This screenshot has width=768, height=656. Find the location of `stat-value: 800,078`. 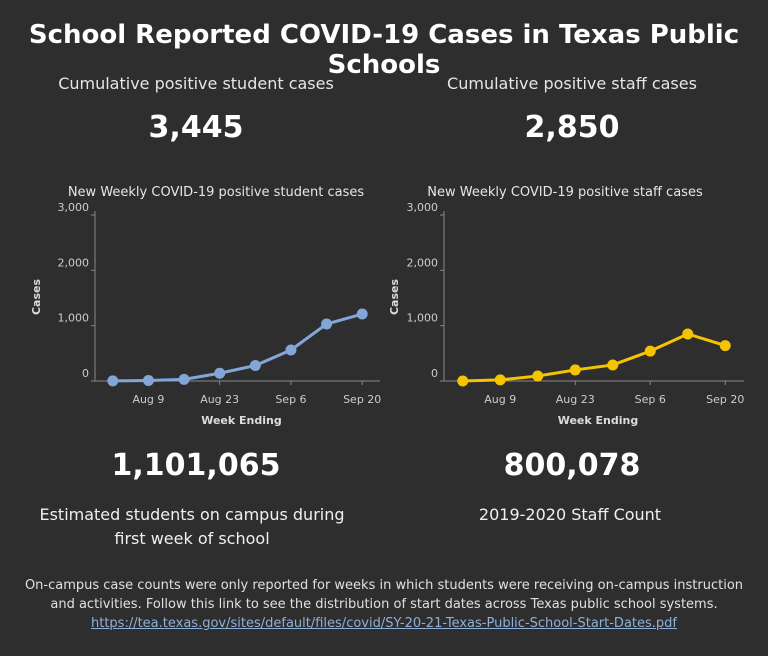

stat-value: 800,078 is located at coordinates (572, 465).